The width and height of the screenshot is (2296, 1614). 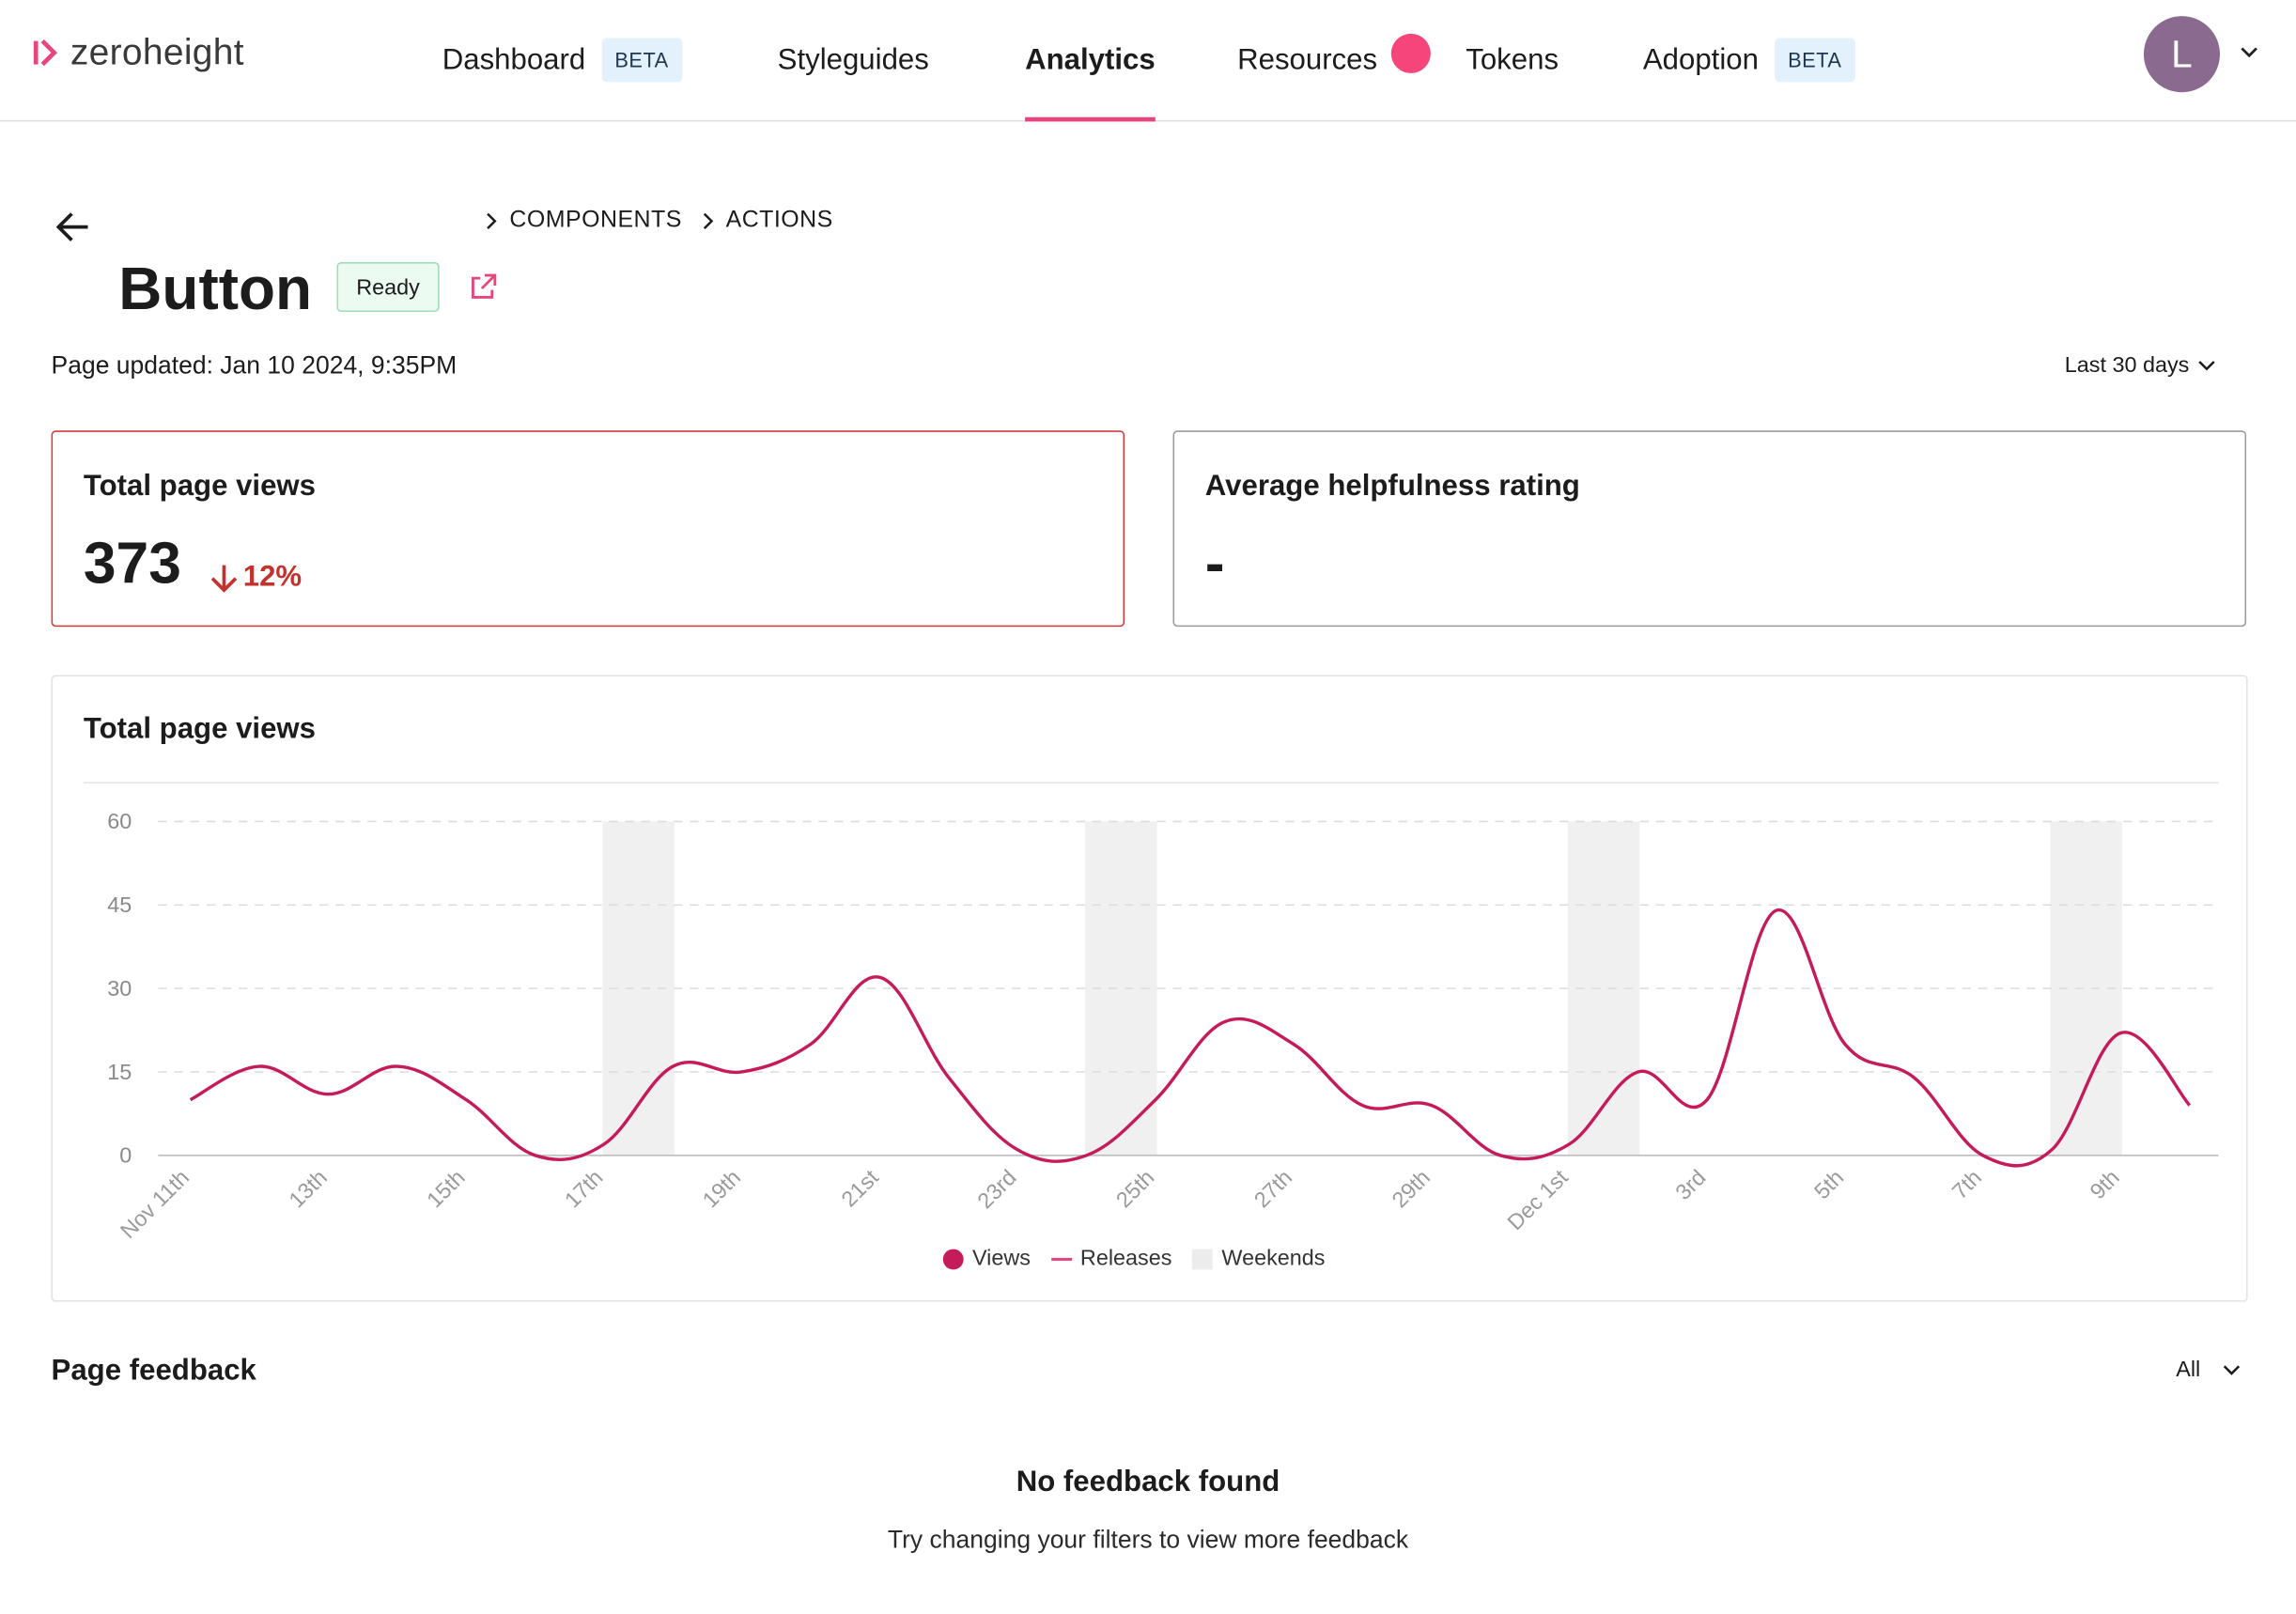 I want to click on x-tick-label: 27th, so click(x=1273, y=1189).